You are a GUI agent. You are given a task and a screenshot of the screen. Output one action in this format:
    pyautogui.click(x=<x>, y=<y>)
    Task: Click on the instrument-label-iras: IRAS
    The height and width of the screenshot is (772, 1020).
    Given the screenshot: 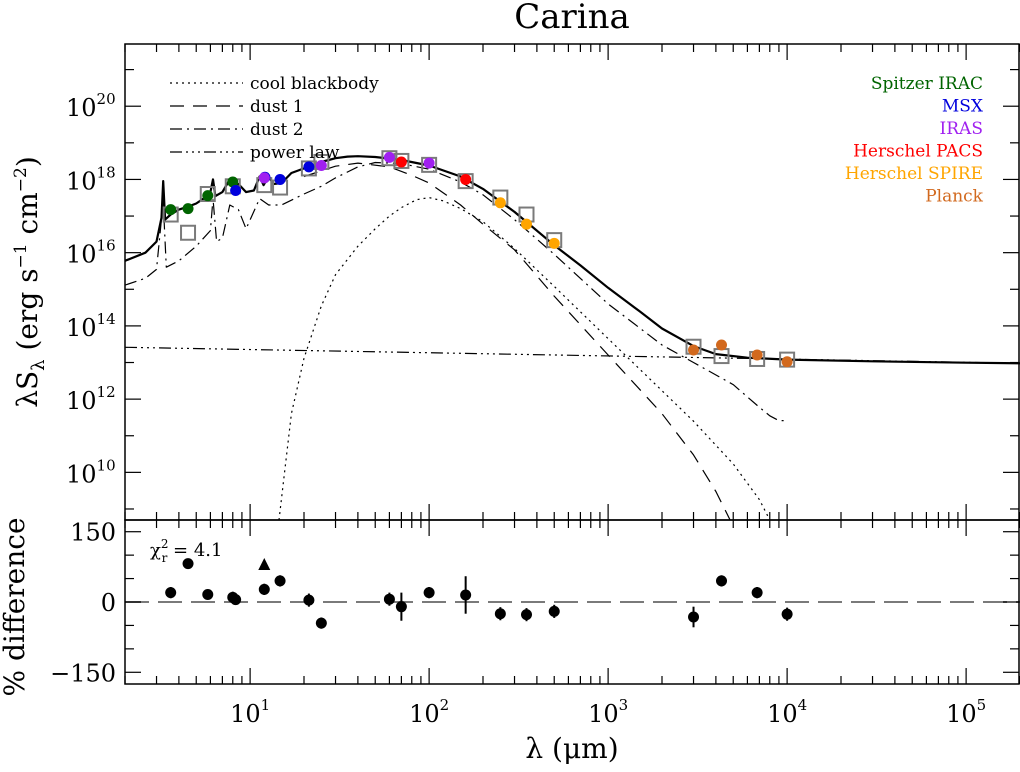 What is the action you would take?
    pyautogui.click(x=961, y=129)
    